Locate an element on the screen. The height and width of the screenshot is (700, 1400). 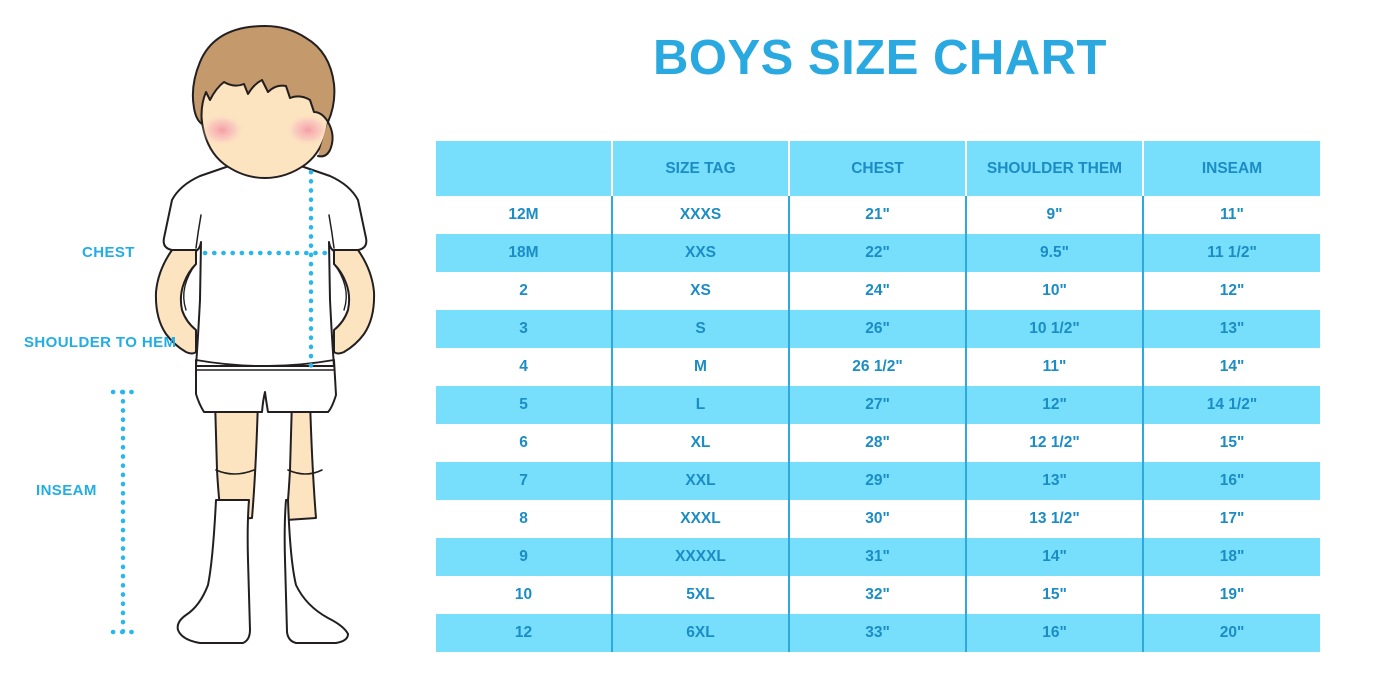
table-cell: 20" is located at coordinates (1231, 633).